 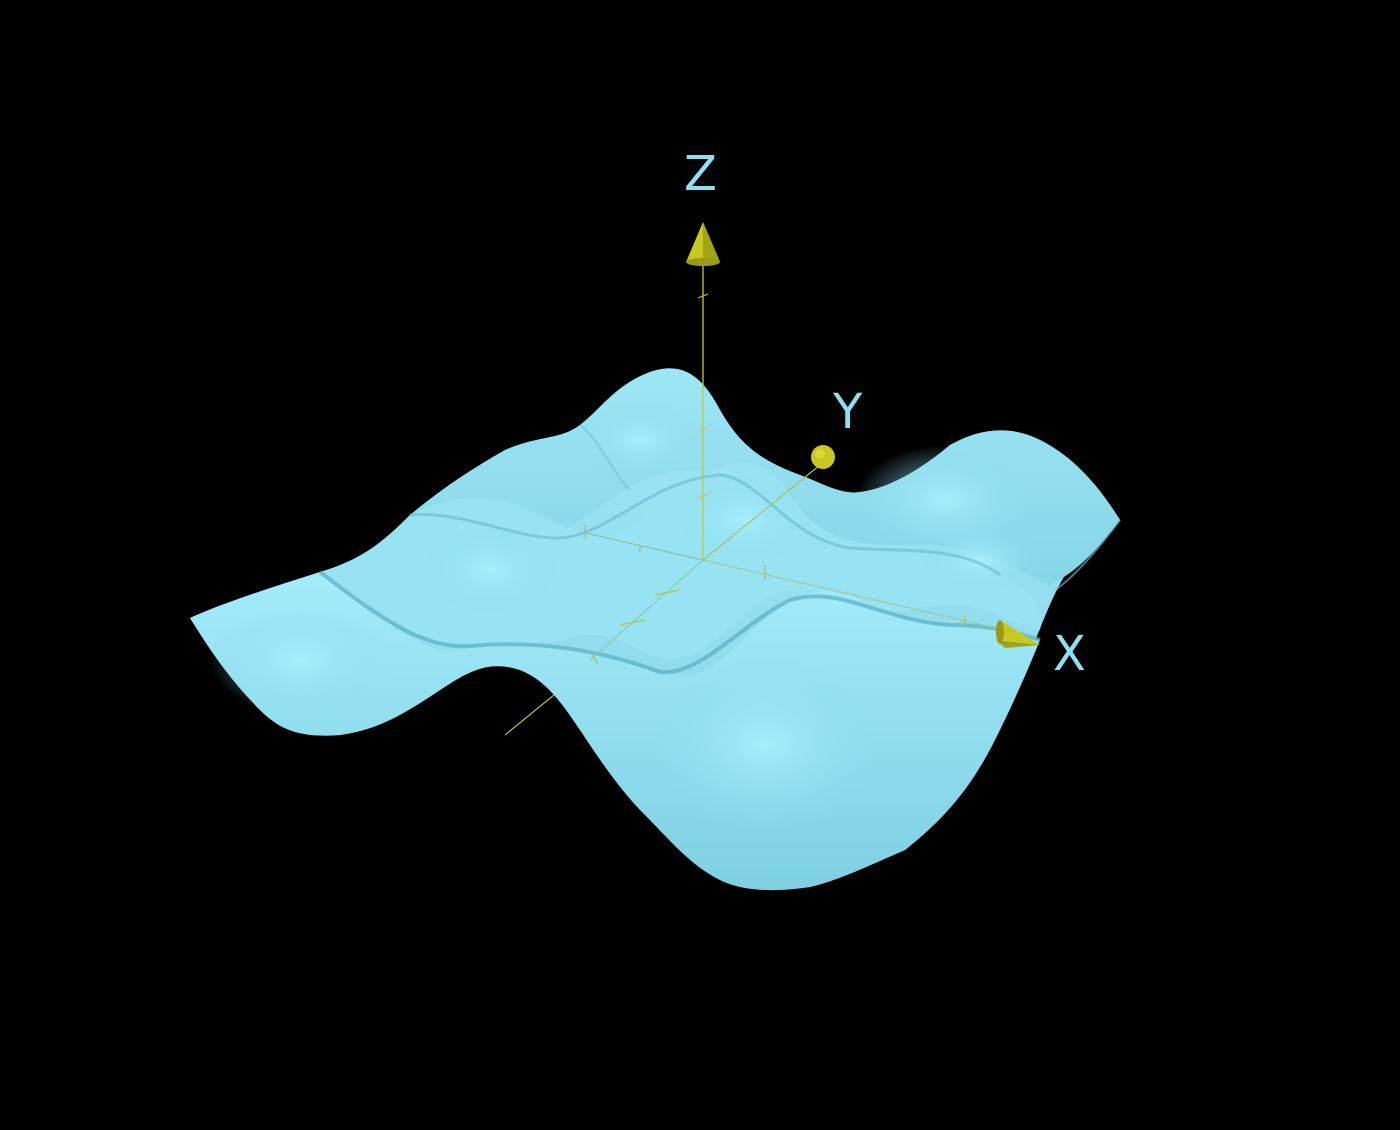 I want to click on z-axis-label: Z, so click(x=700, y=174).